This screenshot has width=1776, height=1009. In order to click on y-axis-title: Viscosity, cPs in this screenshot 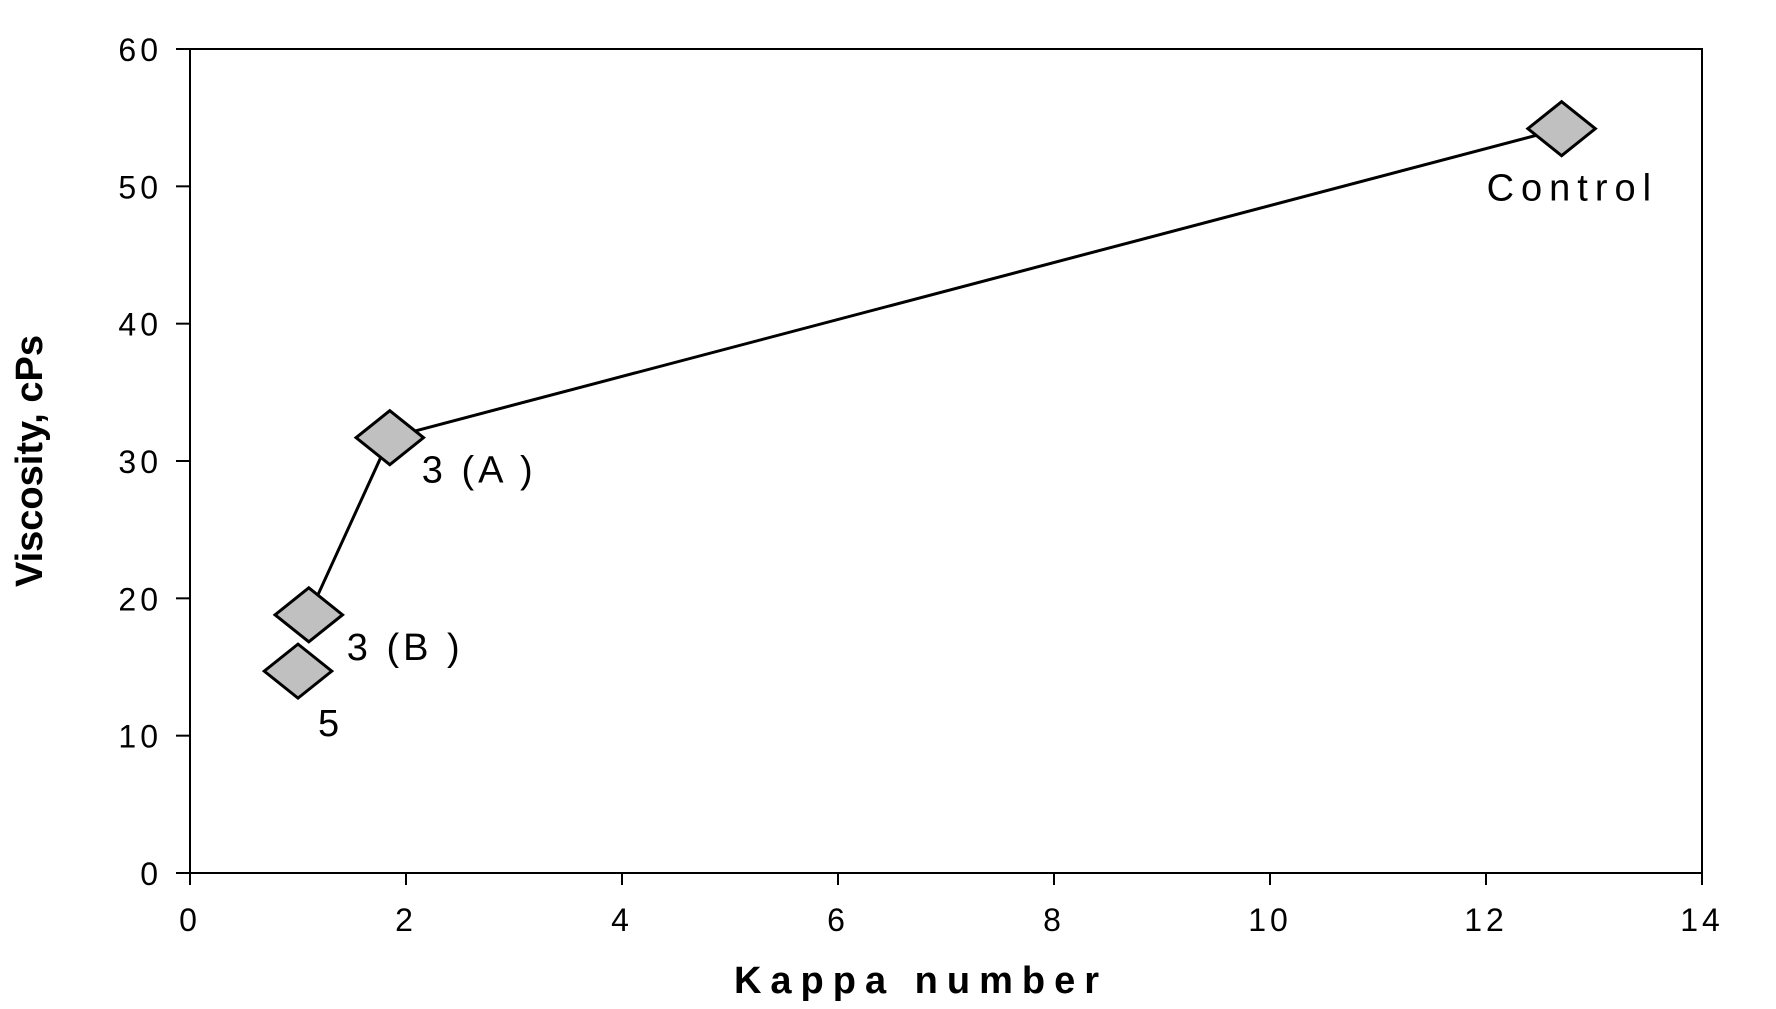, I will do `click(30, 461)`.